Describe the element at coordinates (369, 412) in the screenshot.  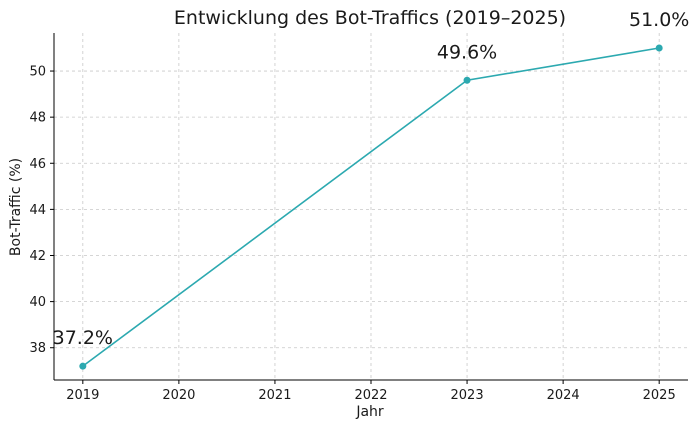
I see `x-axis-label: Jahr` at that location.